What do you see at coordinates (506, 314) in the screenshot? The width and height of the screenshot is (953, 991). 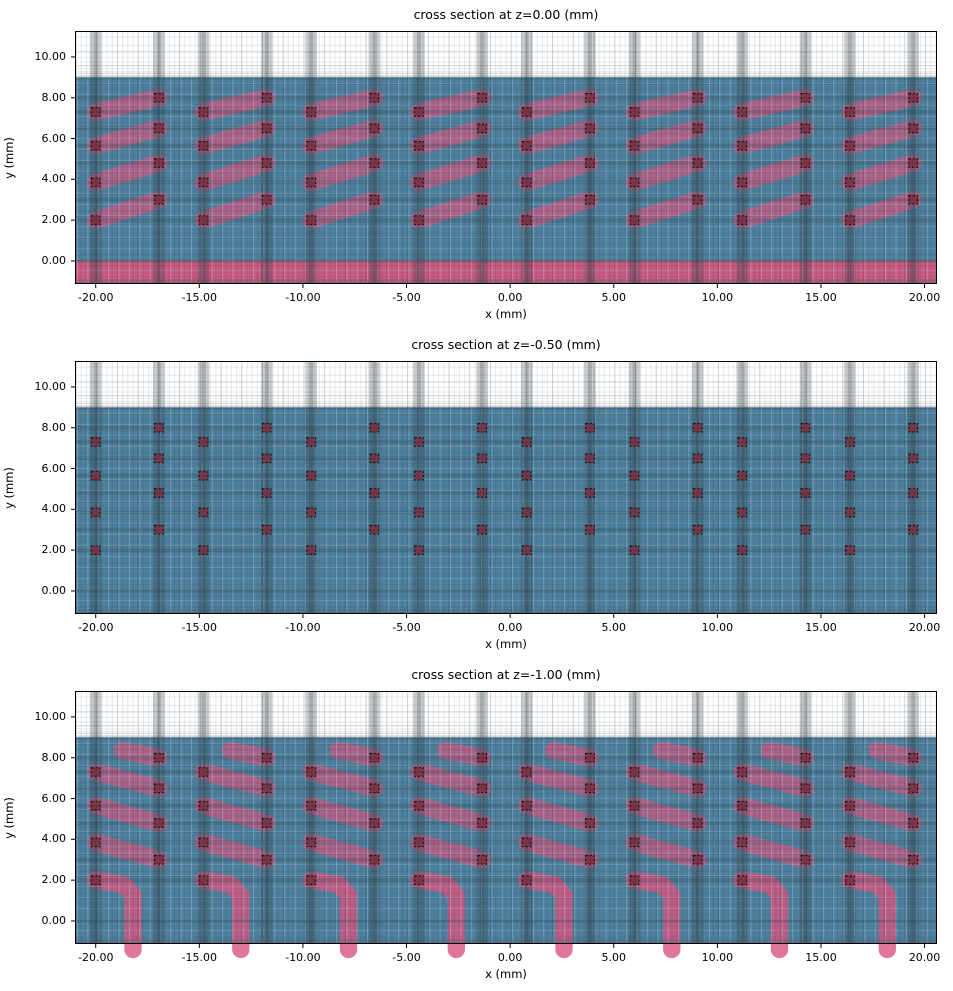 I see `subplot-1-xlabel: x (mm)` at bounding box center [506, 314].